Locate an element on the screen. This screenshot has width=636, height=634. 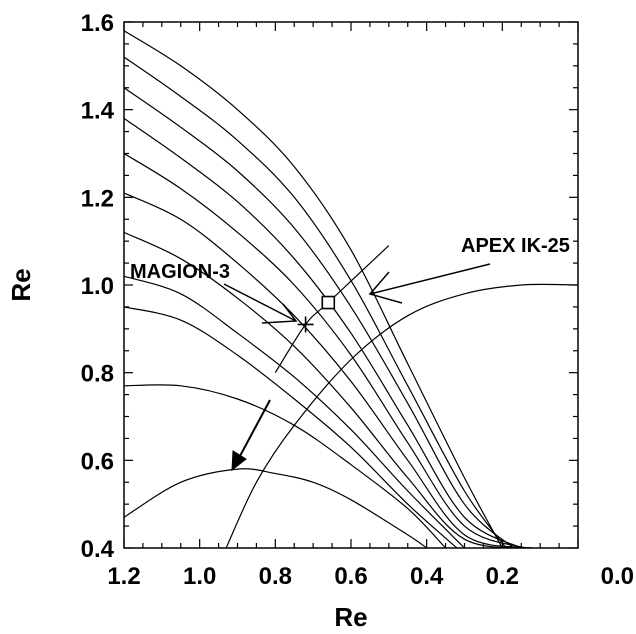
x-tick-label: 0.0 is located at coordinates (617, 576).